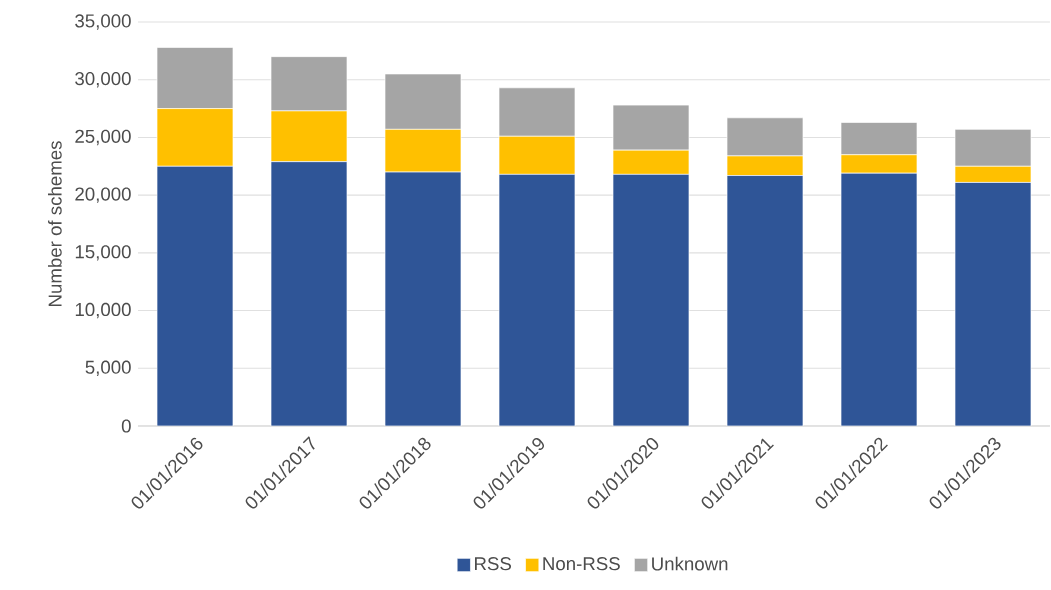  I want to click on y-axis-title: Number of schemes, so click(54, 223).